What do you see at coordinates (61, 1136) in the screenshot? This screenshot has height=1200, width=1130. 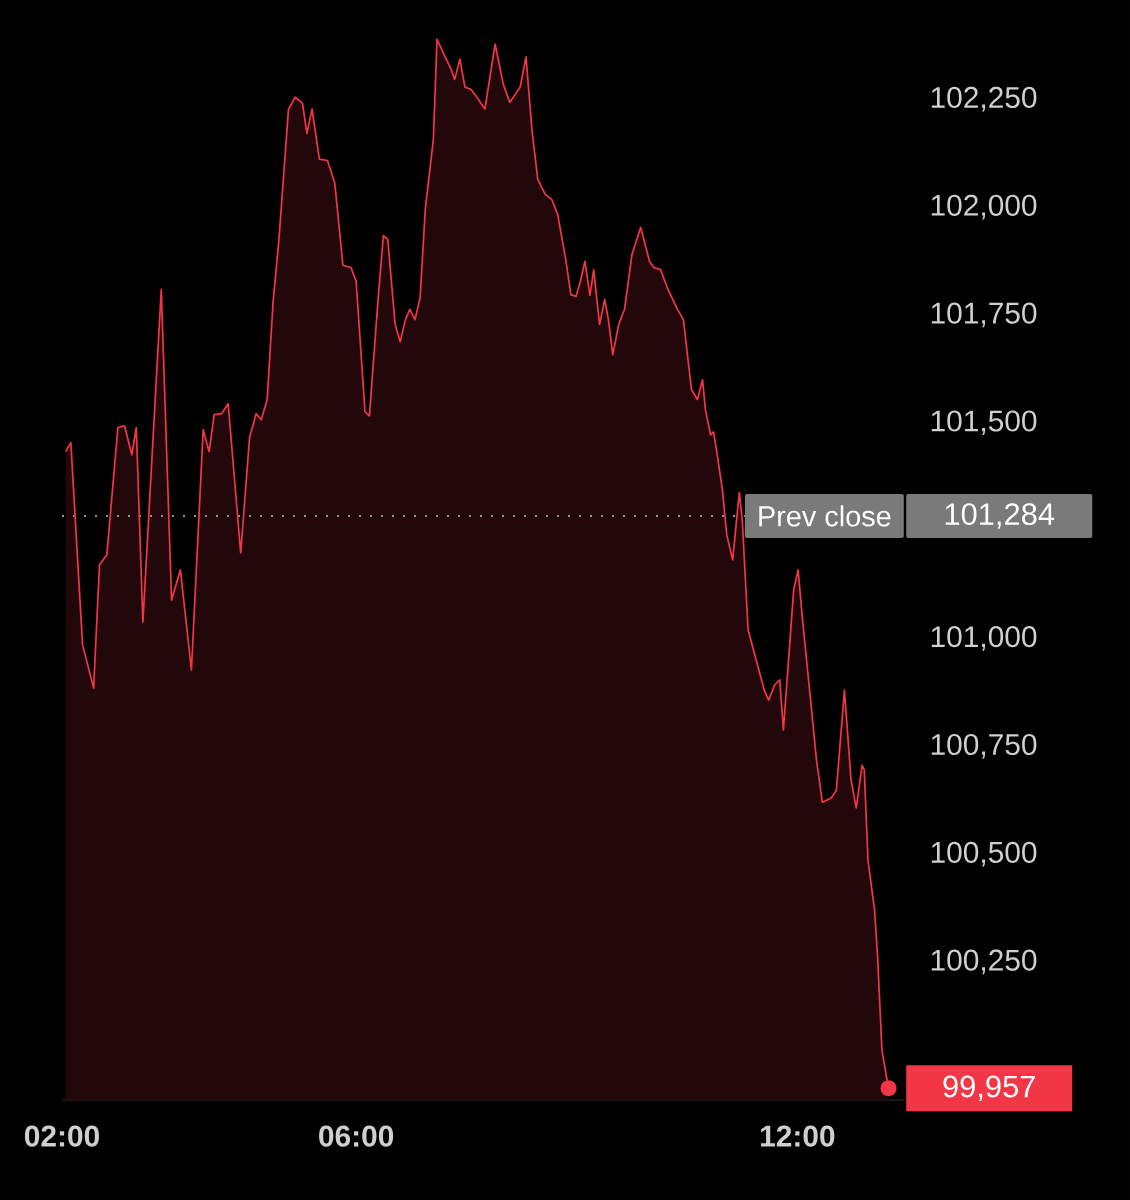 I see `x-tick-label: 02:00` at bounding box center [61, 1136].